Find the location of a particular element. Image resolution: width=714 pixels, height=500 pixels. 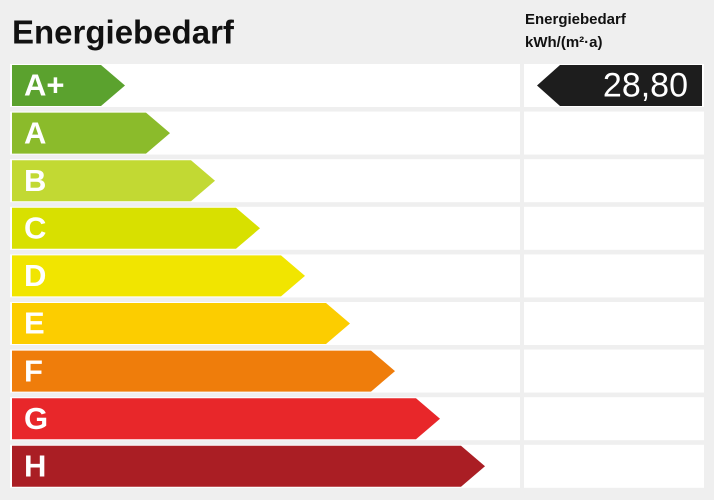

class-label: D is located at coordinates (35, 275).